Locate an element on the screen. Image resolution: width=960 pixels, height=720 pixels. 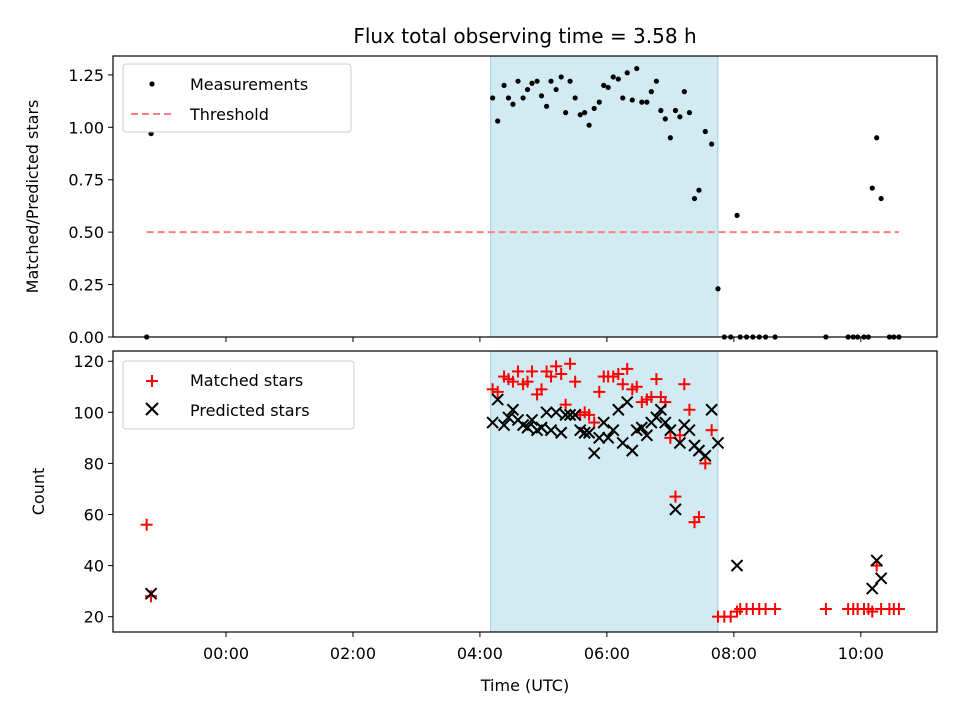
legend-measurements-marker is located at coordinates (152, 84).